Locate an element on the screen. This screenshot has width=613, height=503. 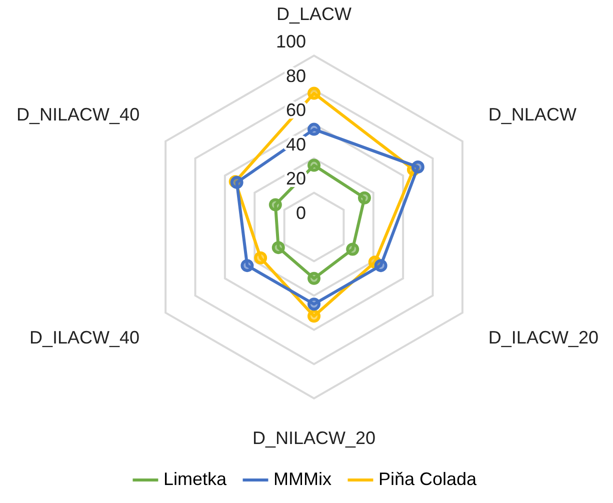
spoke-label: D_LACW is located at coordinates (314, 14).